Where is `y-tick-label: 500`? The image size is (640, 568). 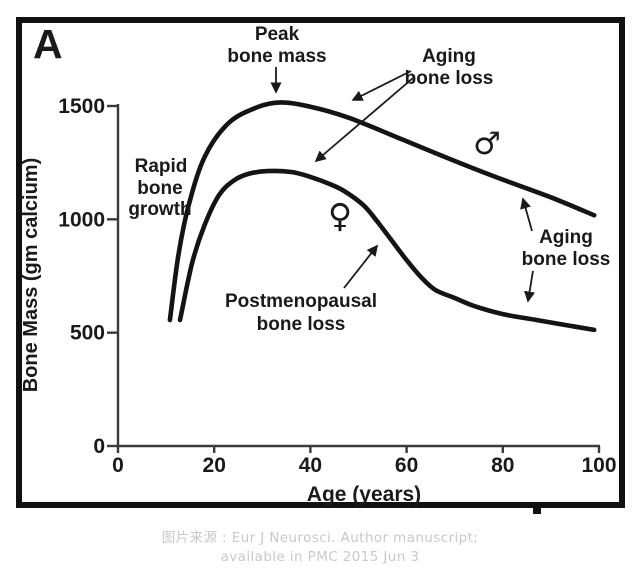
y-tick-label: 500 is located at coordinates (87, 333).